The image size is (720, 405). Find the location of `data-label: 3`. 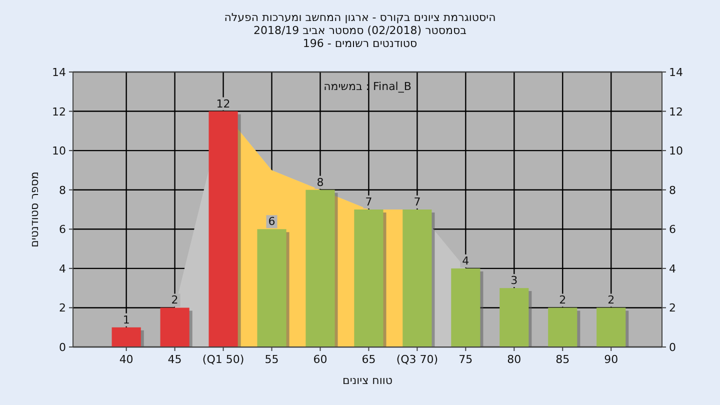

data-label: 3 is located at coordinates (514, 281).